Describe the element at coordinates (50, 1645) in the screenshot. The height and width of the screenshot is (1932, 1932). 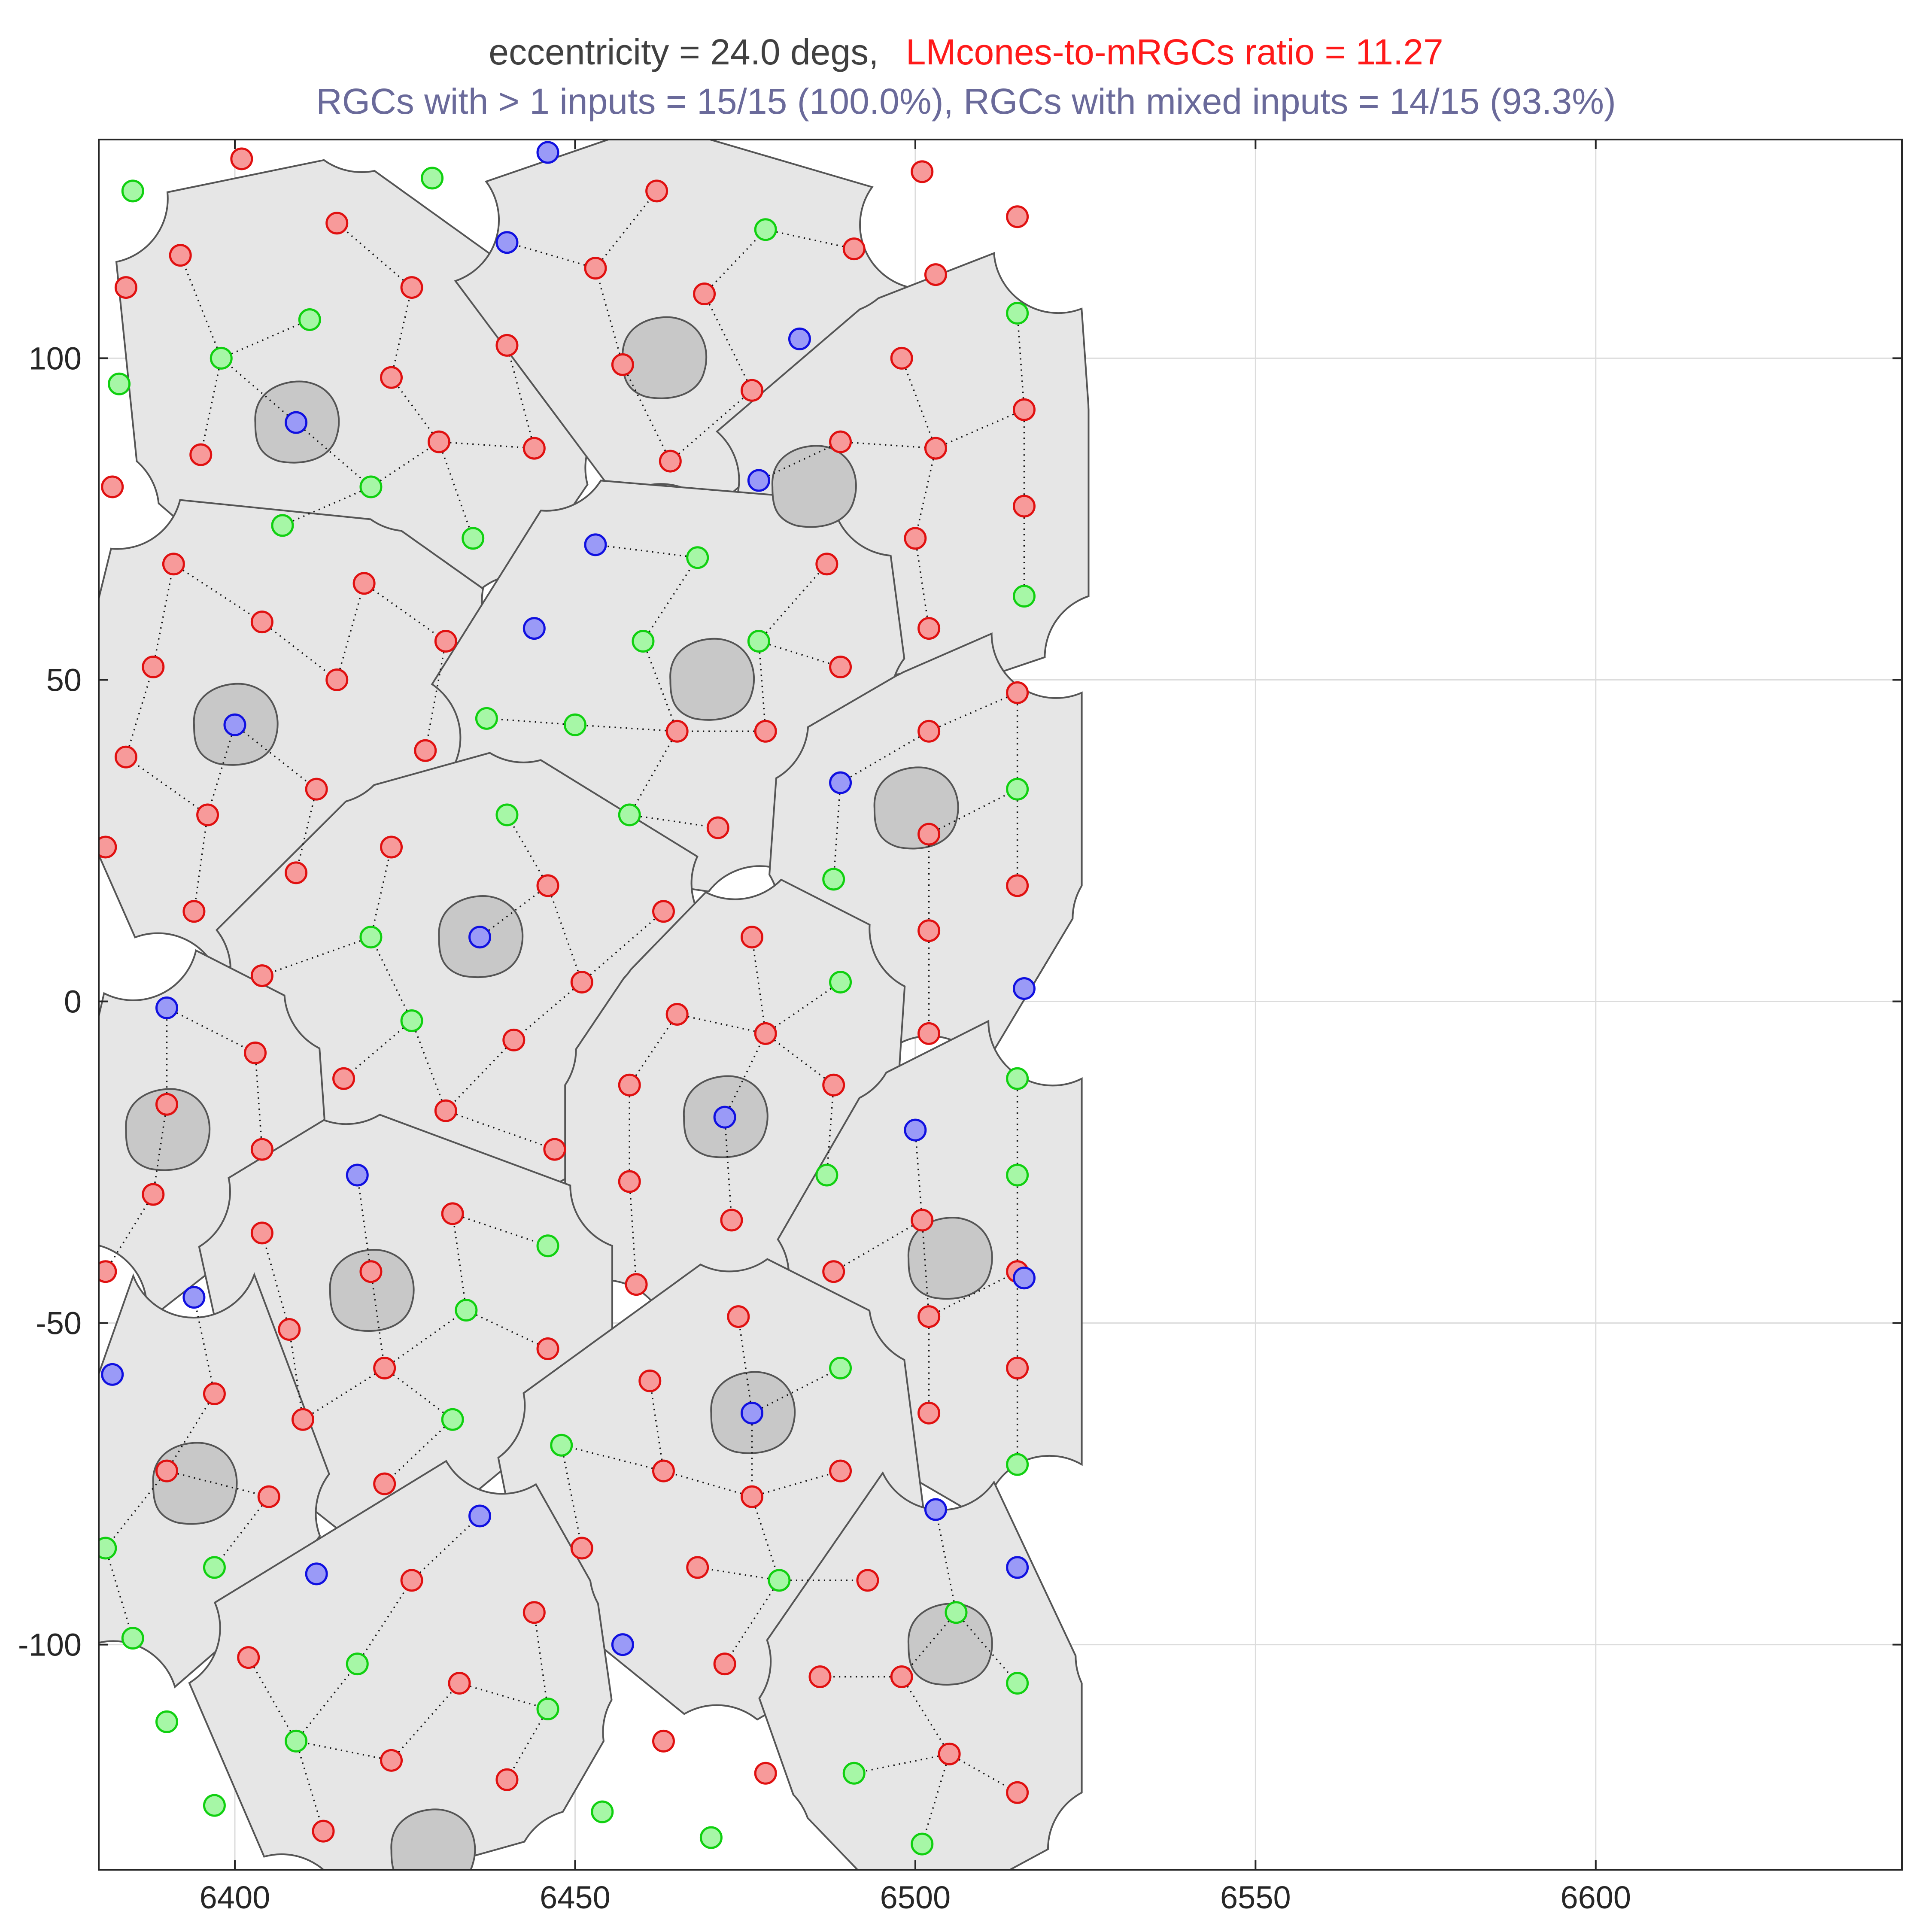
I see `y-tick-label: -100` at that location.